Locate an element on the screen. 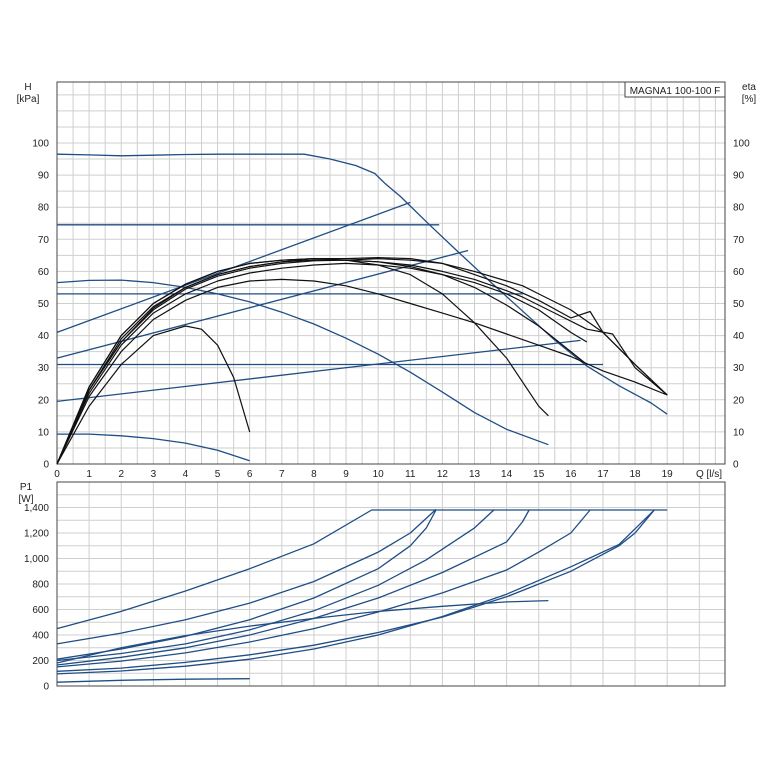 This screenshot has height=774, width=774. chart-title: MAGNA1 100-100 F is located at coordinates (675, 91).